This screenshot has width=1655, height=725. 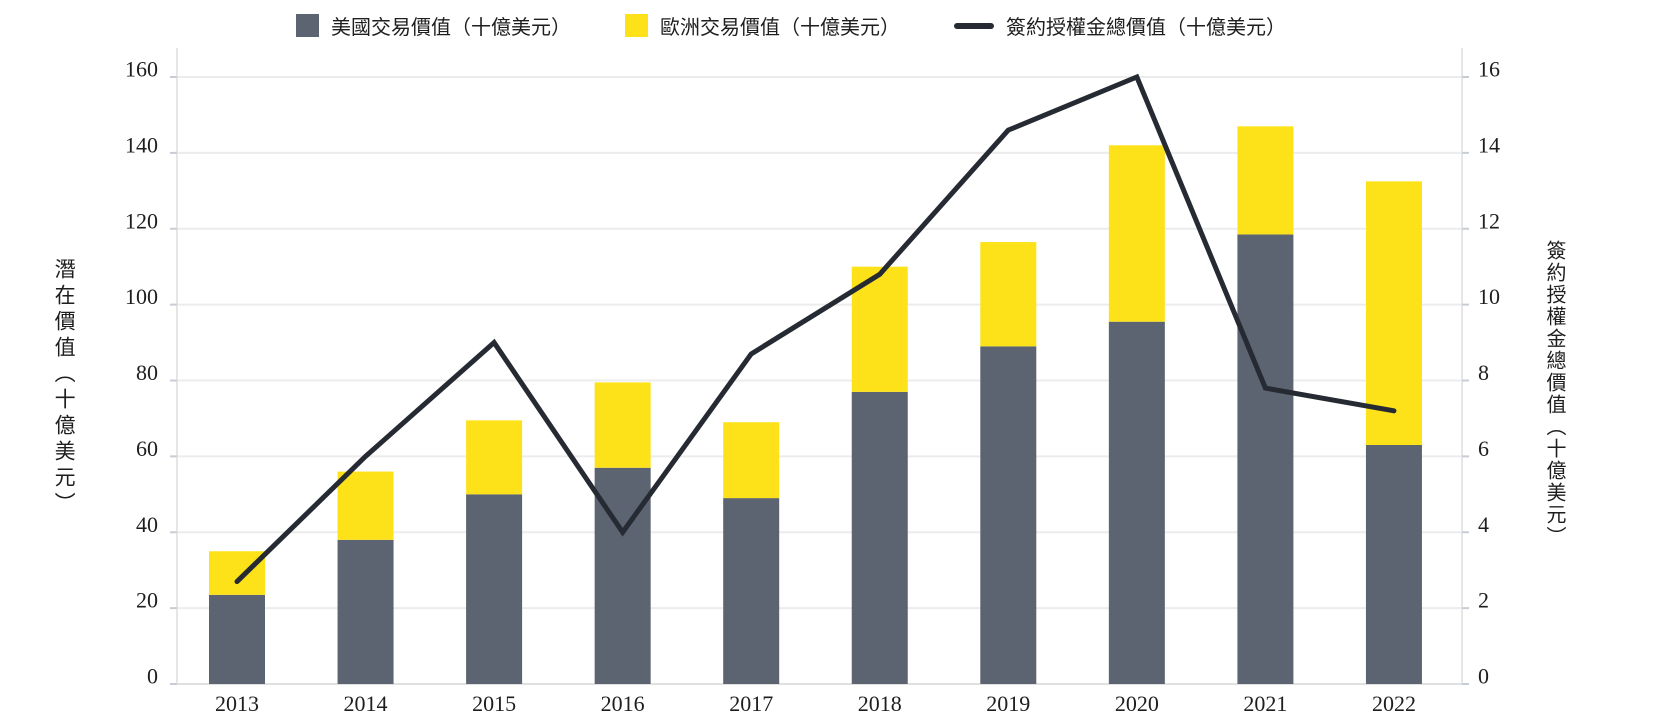 I want to click on left-tick-label-100: 100, so click(x=141, y=296).